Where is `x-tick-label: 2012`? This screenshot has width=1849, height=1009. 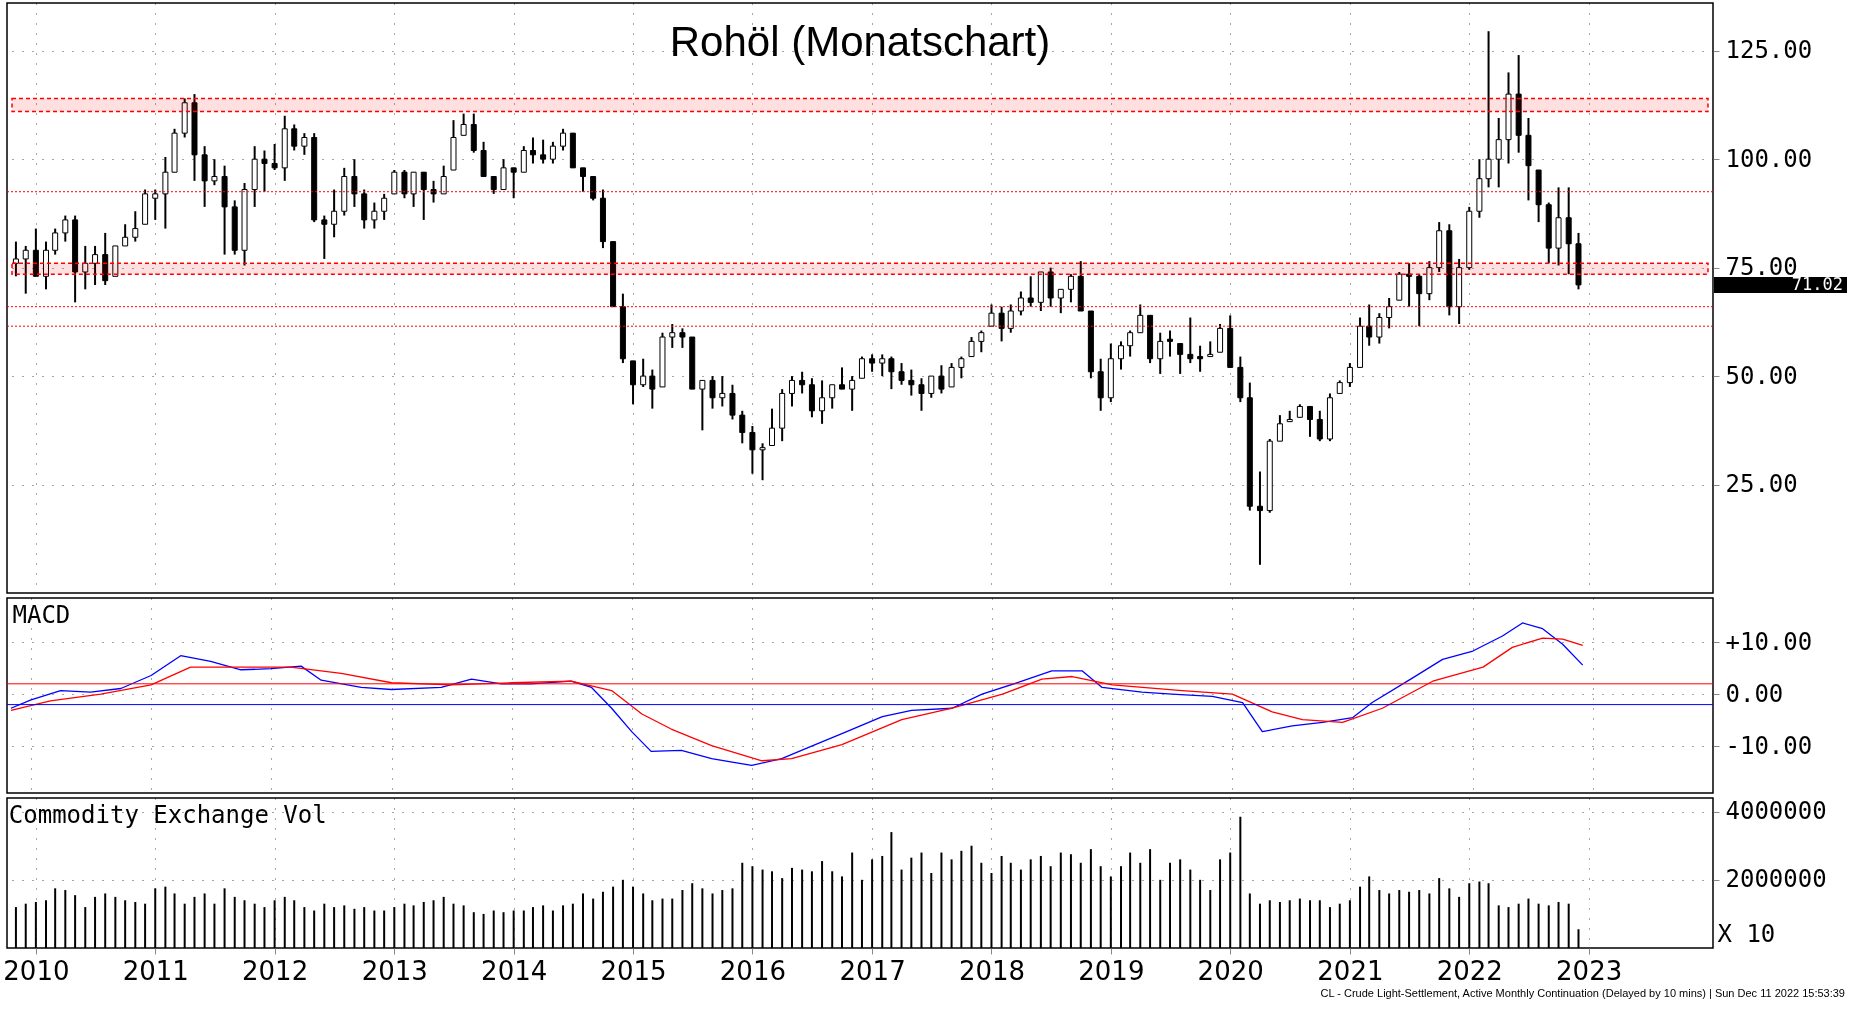 x-tick-label: 2012 is located at coordinates (275, 970).